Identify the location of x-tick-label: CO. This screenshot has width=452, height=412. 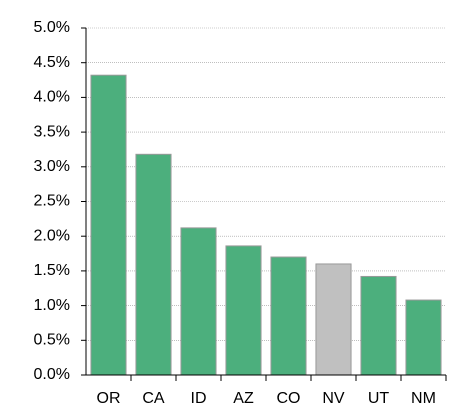
(289, 398).